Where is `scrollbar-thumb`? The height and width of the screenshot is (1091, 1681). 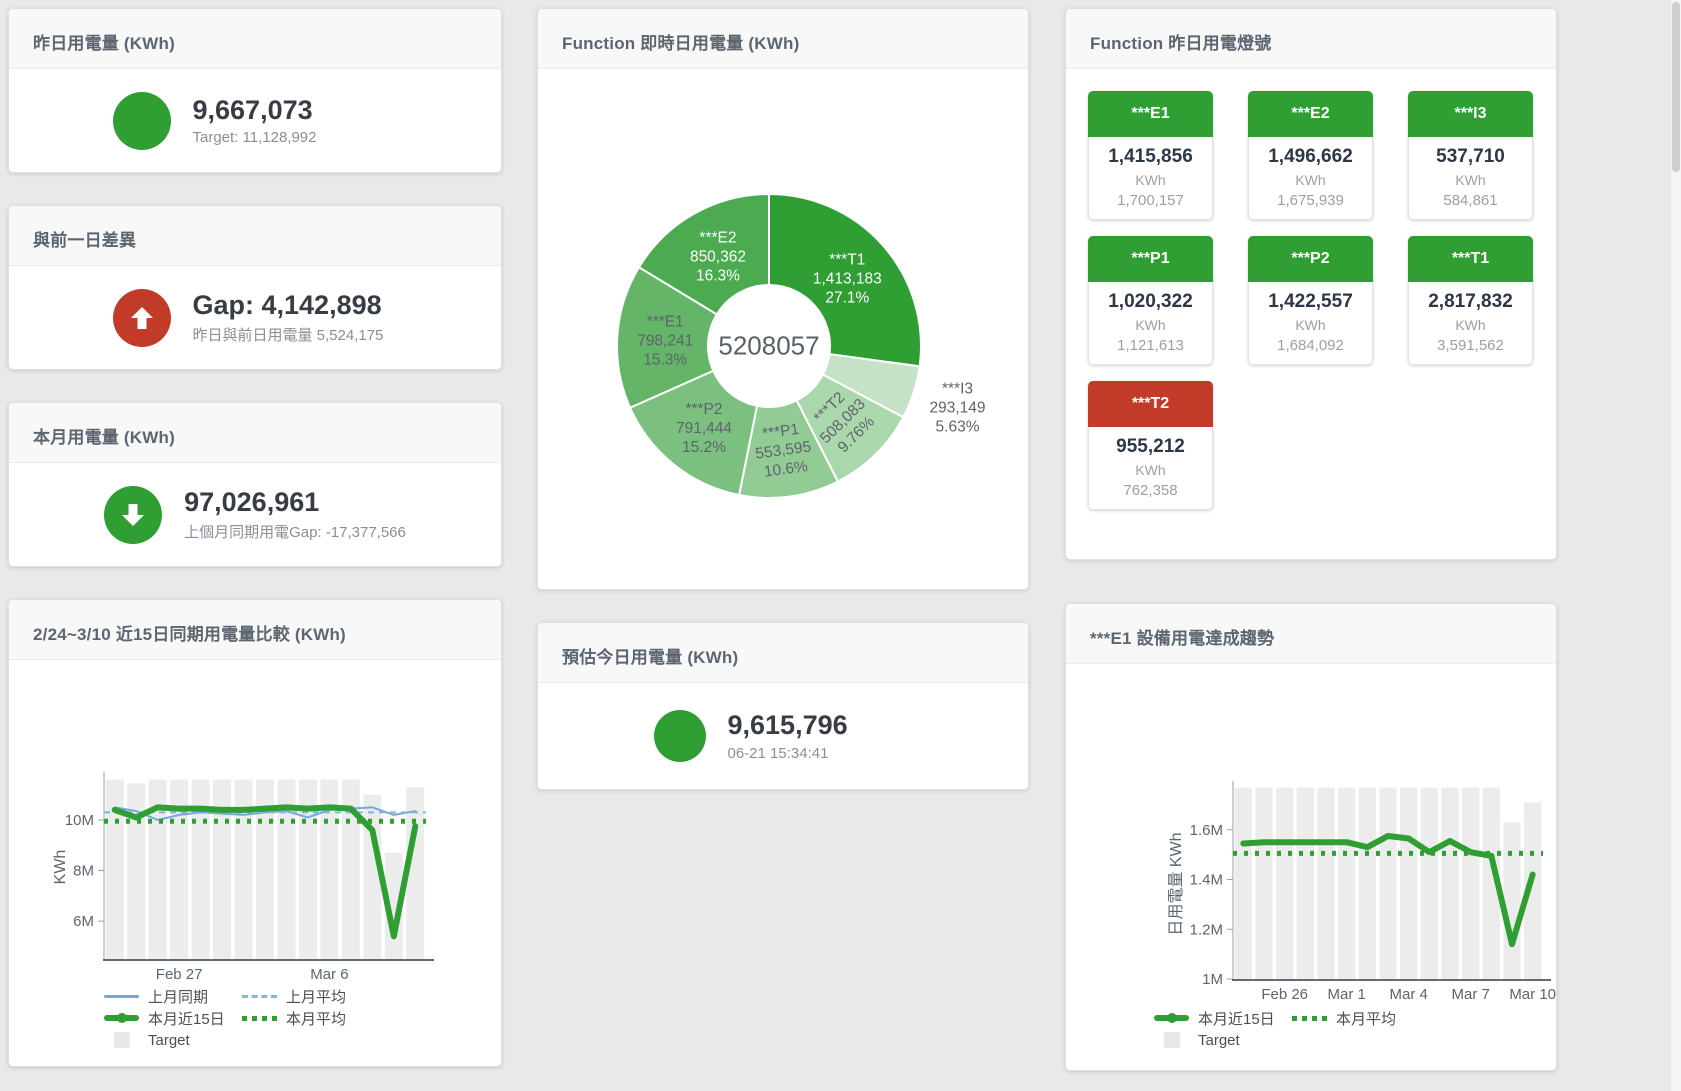 scrollbar-thumb is located at coordinates (1676, 87).